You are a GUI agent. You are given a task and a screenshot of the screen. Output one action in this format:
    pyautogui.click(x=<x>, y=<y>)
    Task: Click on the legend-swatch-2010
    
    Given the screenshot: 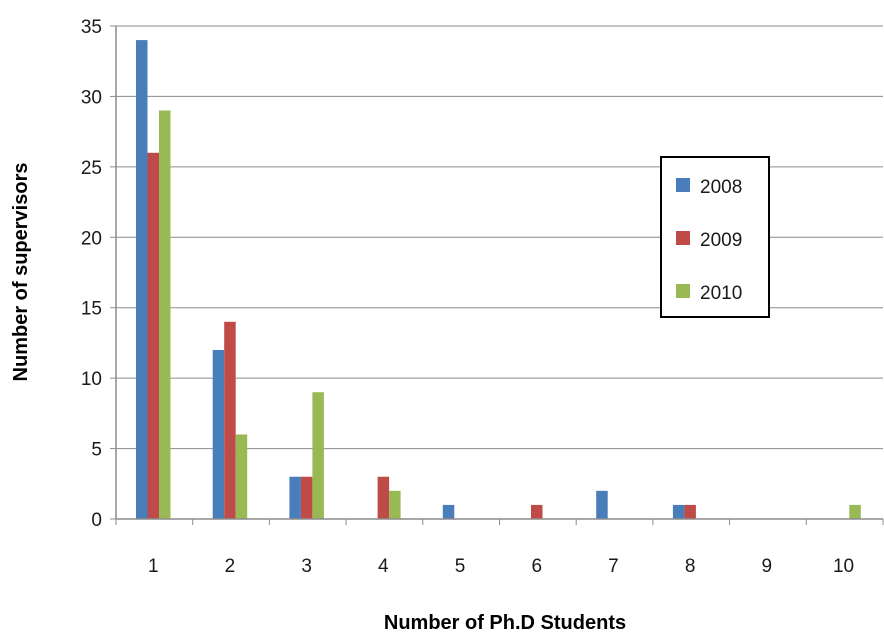 What is the action you would take?
    pyautogui.click(x=683, y=291)
    